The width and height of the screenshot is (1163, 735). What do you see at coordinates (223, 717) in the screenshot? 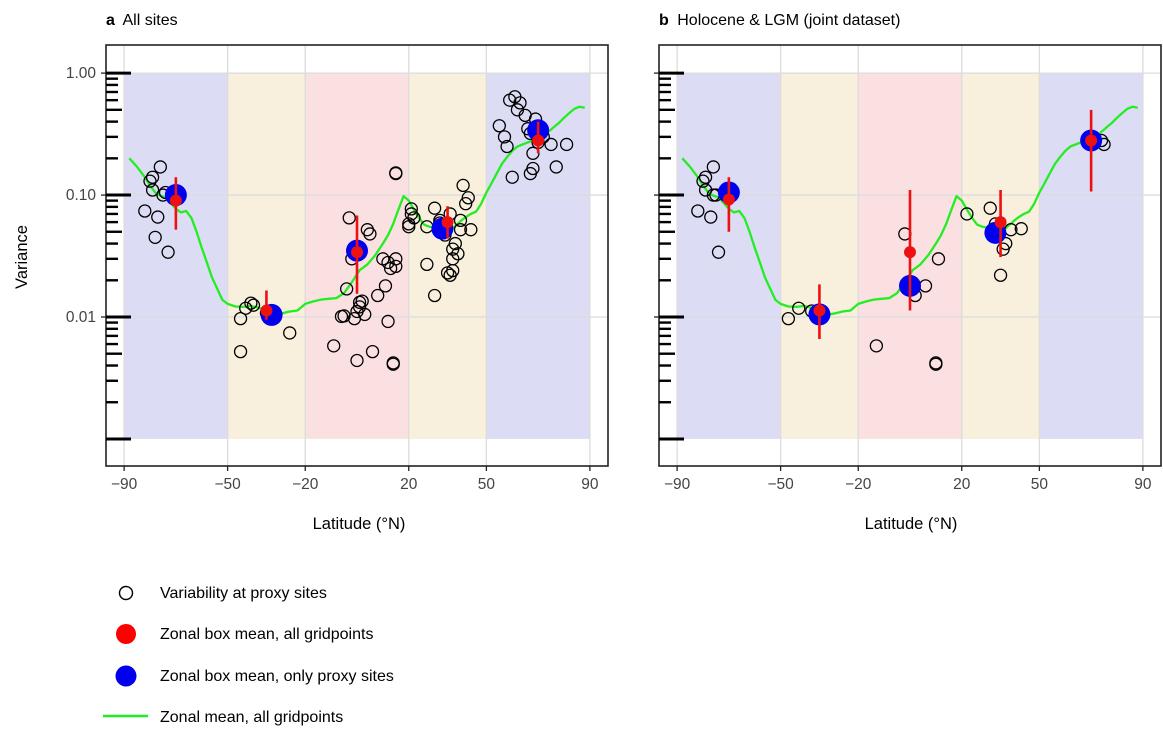
I see `legend-item-zonal-mean: Zonal mean, all gridpoints` at bounding box center [223, 717].